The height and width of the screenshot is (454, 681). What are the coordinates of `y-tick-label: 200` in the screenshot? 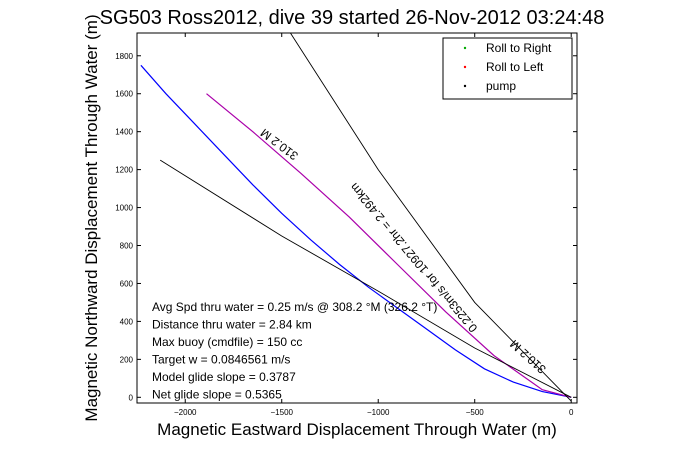 It's located at (127, 359).